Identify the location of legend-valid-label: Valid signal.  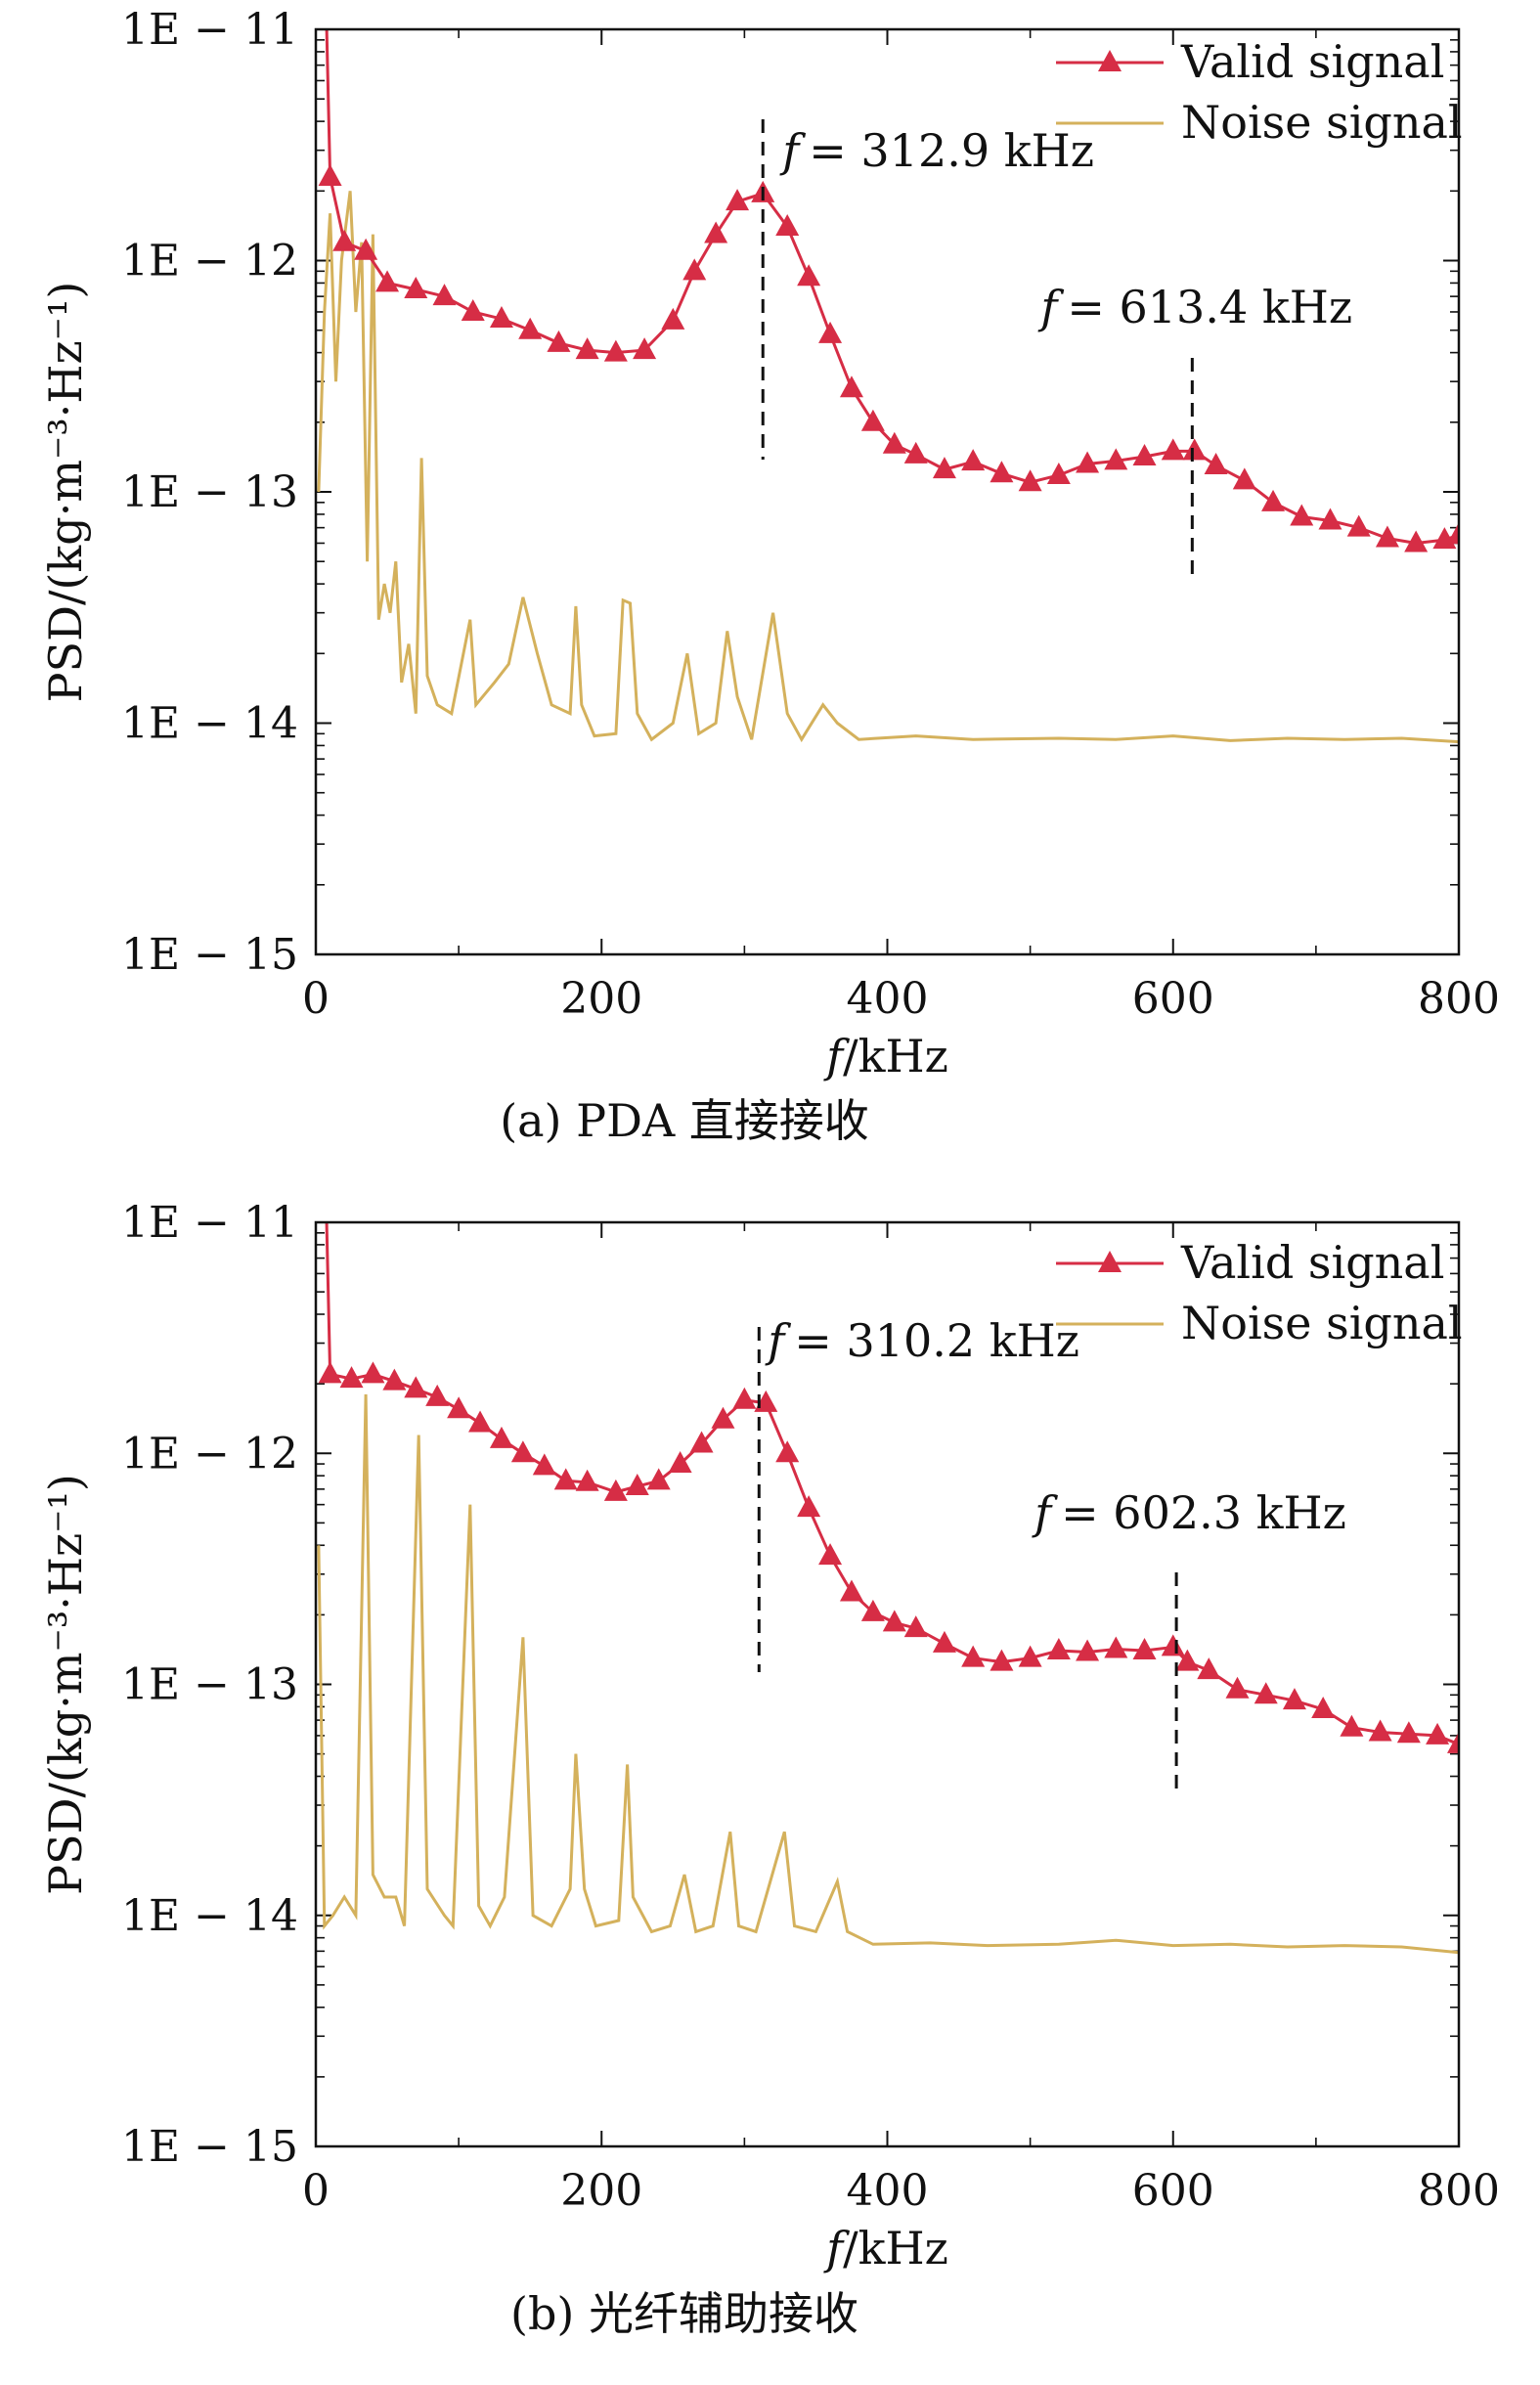
(1312, 1262).